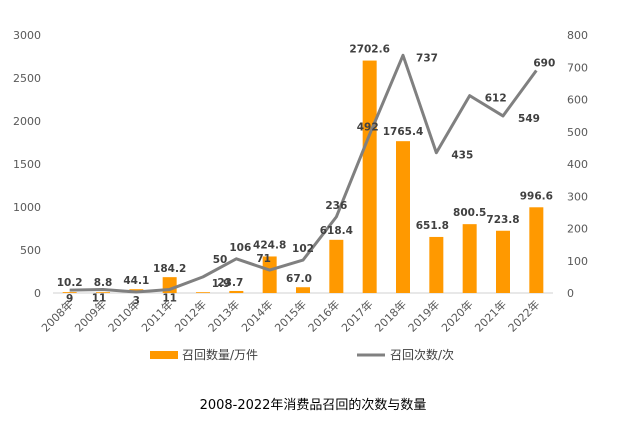 The height and width of the screenshot is (426, 641). I want to click on y-right-tick-label: 200, so click(577, 229).